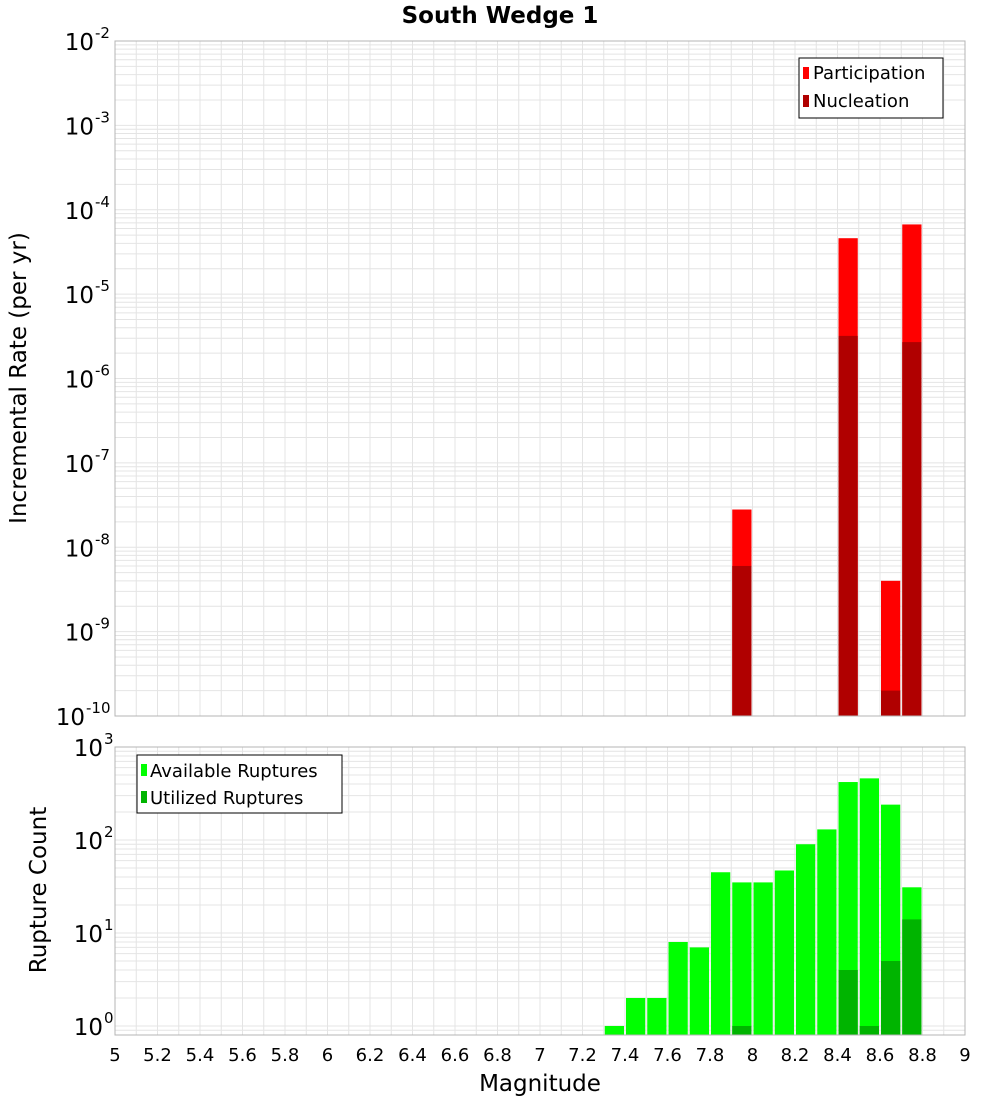 This screenshot has height=1100, width=1000. Describe the element at coordinates (109, 1018) in the screenshot. I see `count-ytick-exponent: 0` at that location.